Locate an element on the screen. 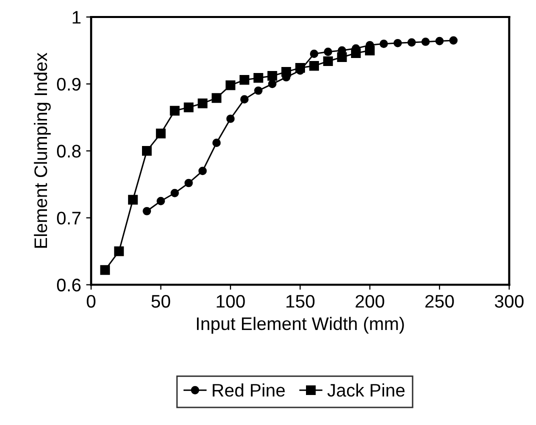 The image size is (536, 425). y-tick-label: 0.9 is located at coordinates (69, 84).